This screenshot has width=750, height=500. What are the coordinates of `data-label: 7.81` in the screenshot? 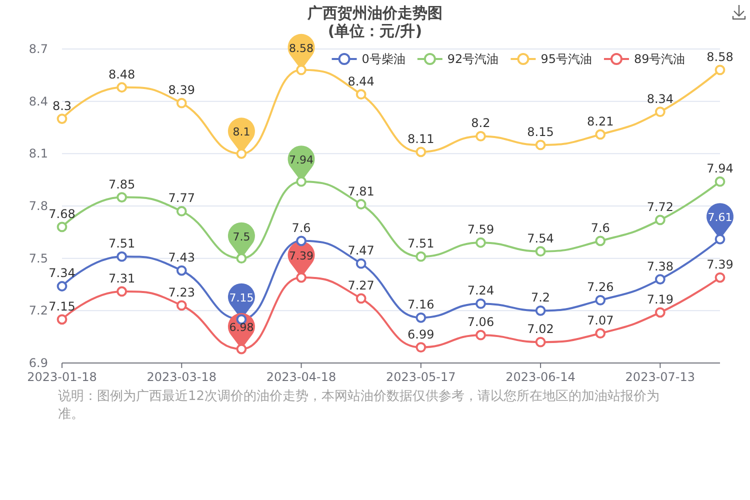 It's located at (361, 191).